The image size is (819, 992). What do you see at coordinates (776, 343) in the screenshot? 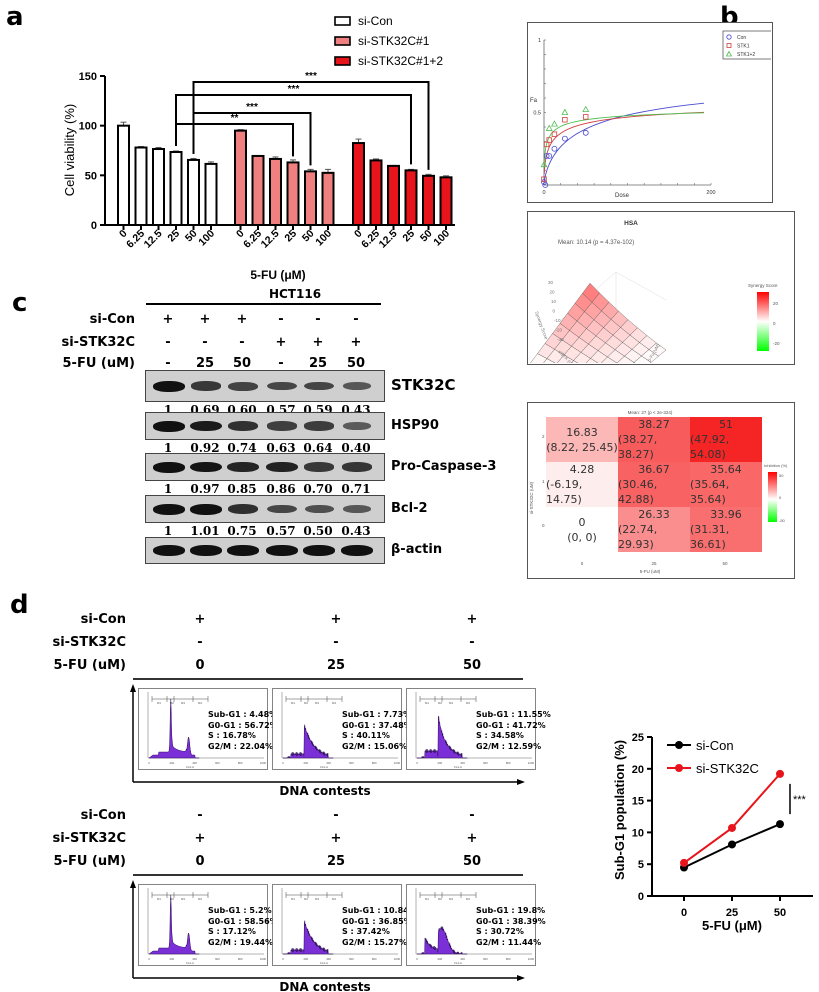
I see `surface-colorbar-tick: -20` at bounding box center [776, 343].